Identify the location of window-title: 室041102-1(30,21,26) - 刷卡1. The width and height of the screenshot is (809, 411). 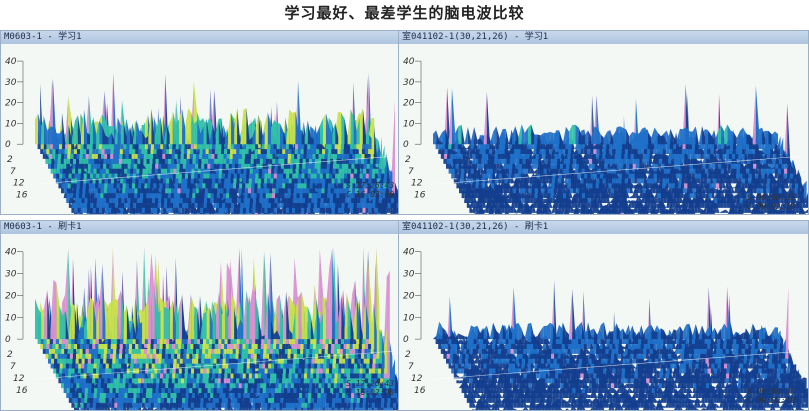
(603, 228).